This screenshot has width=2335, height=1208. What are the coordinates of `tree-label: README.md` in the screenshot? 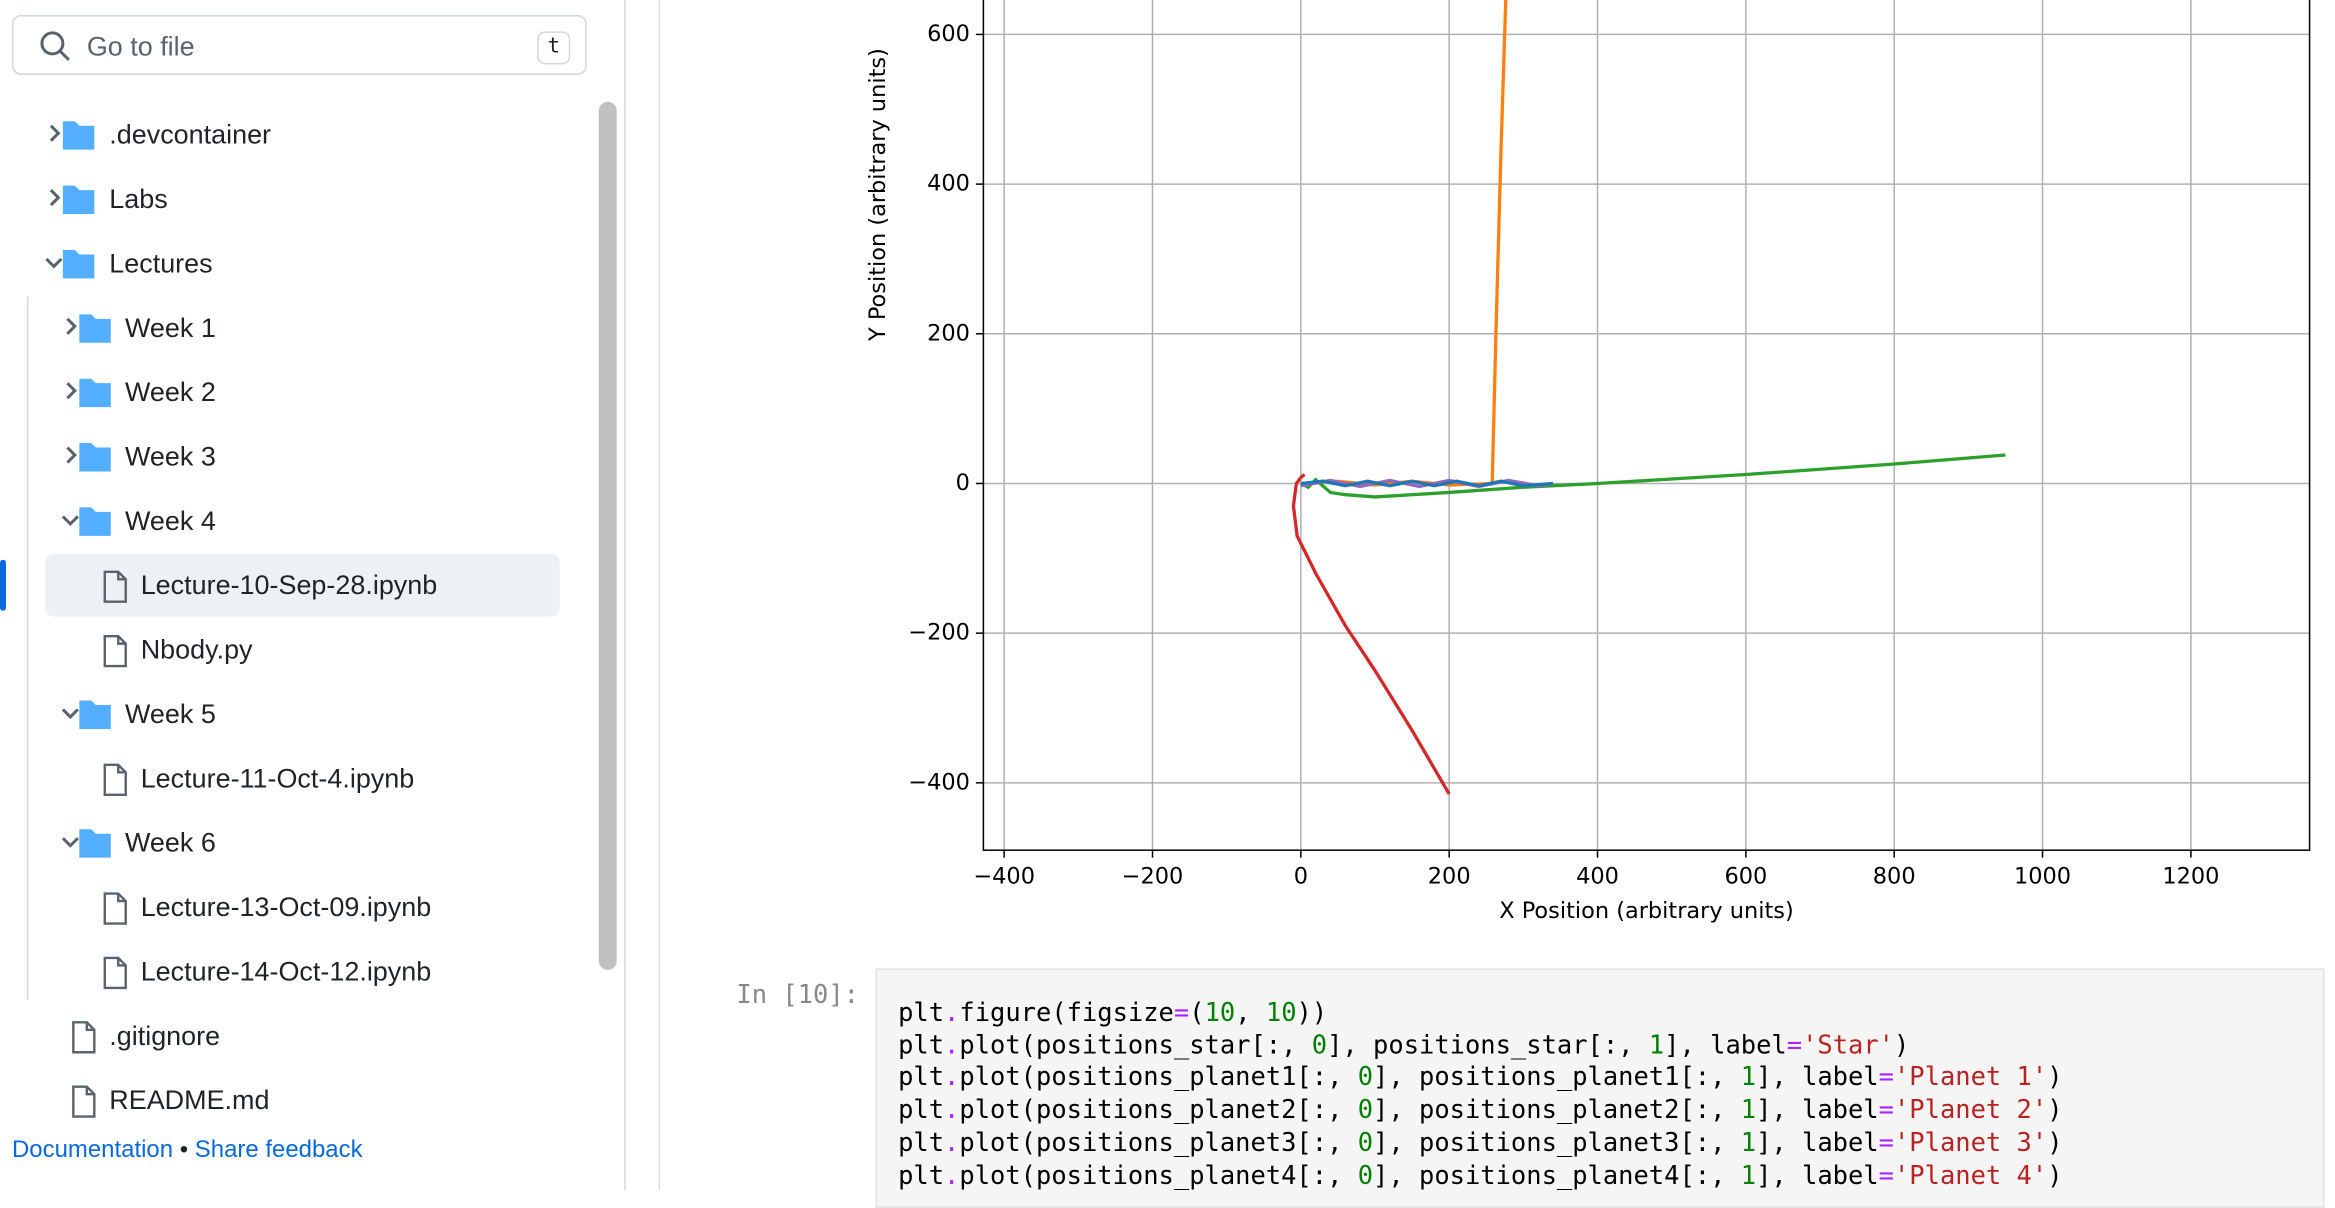 It's located at (189, 1100).